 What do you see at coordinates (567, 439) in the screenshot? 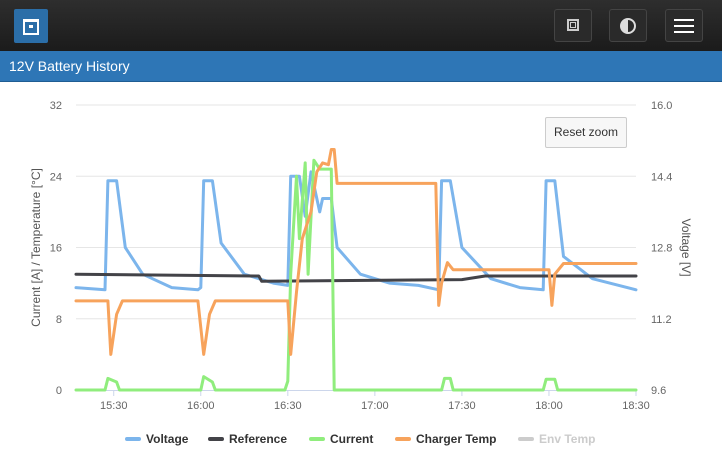
I see `legend-label: Env Temp` at bounding box center [567, 439].